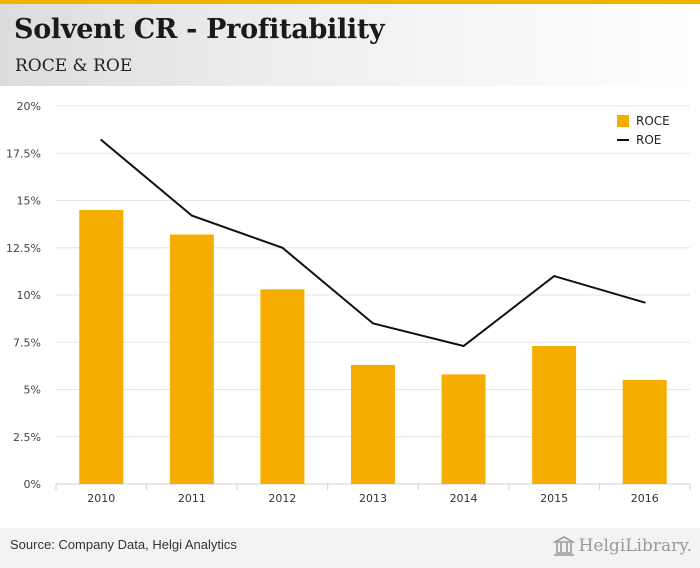 The image size is (700, 568). What do you see at coordinates (653, 121) in the screenshot?
I see `legend-label-roce: ROCE` at bounding box center [653, 121].